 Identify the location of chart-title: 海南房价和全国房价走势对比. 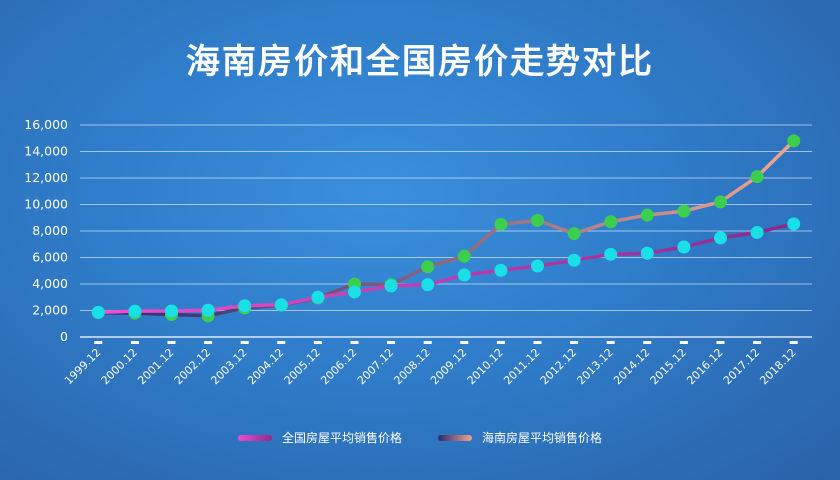
(420, 62).